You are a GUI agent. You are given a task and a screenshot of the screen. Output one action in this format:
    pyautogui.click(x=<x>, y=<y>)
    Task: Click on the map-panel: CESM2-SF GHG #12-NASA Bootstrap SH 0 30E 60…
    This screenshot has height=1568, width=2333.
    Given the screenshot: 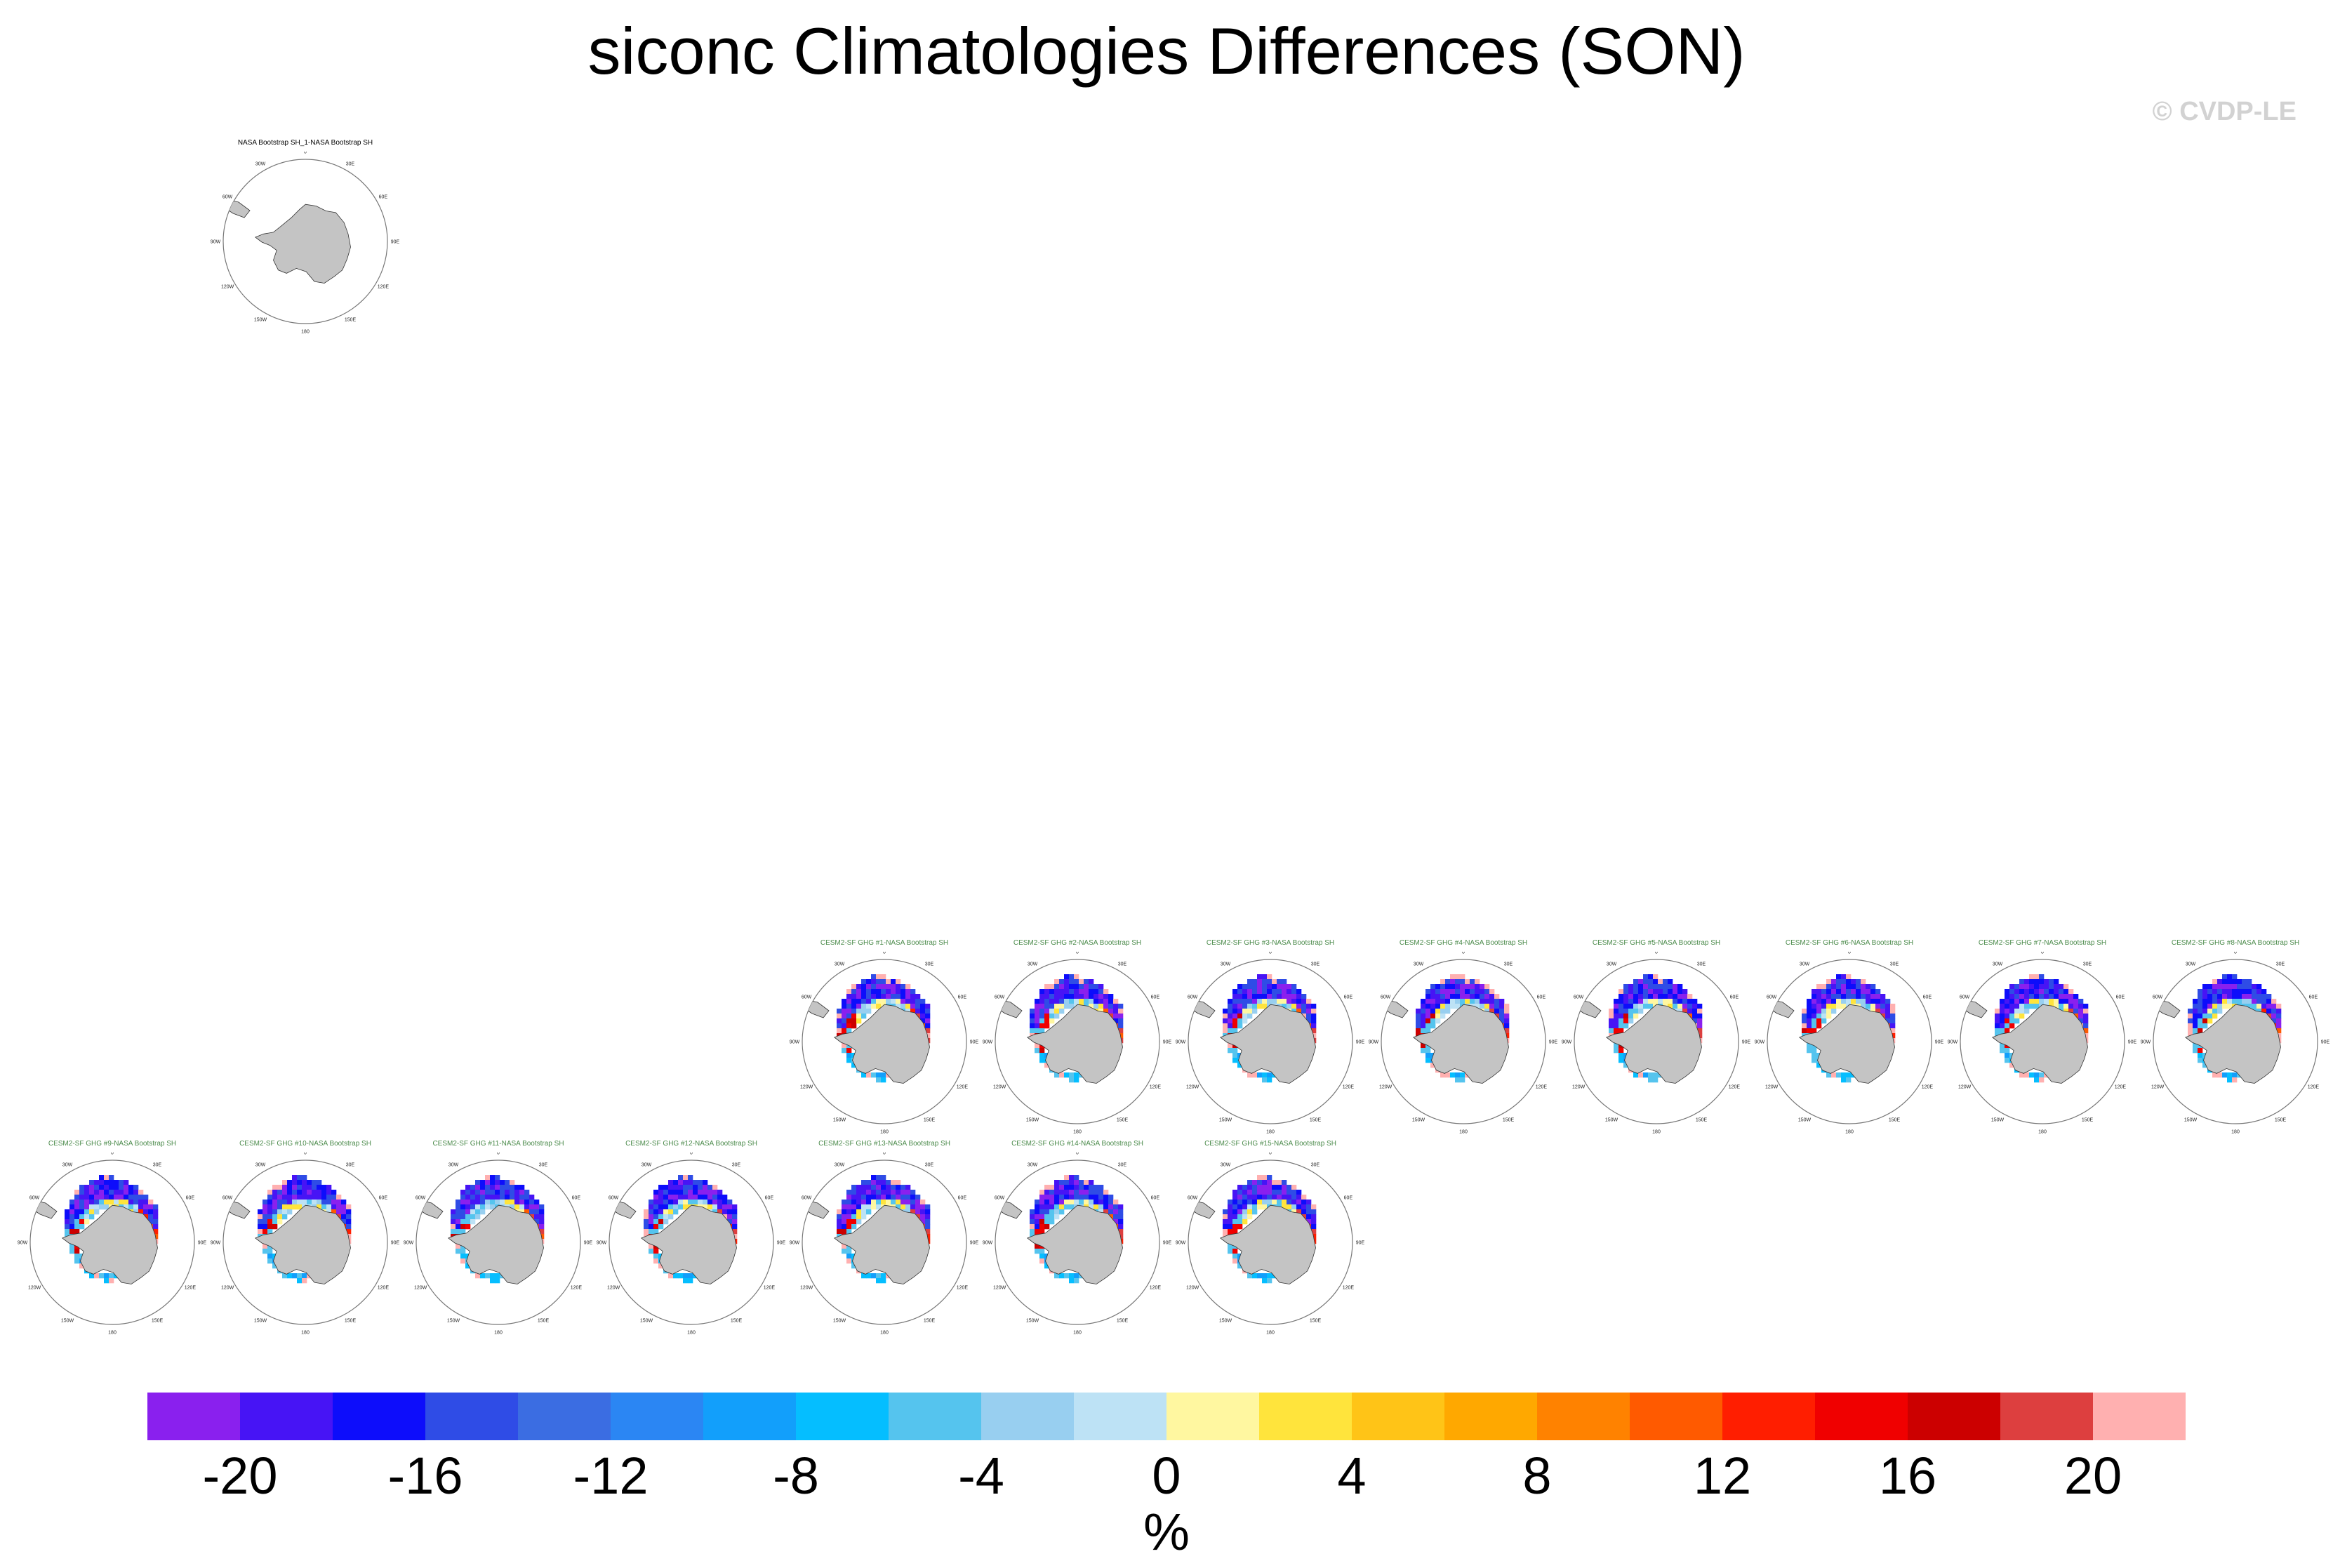 What is the action you would take?
    pyautogui.click(x=691, y=1241)
    